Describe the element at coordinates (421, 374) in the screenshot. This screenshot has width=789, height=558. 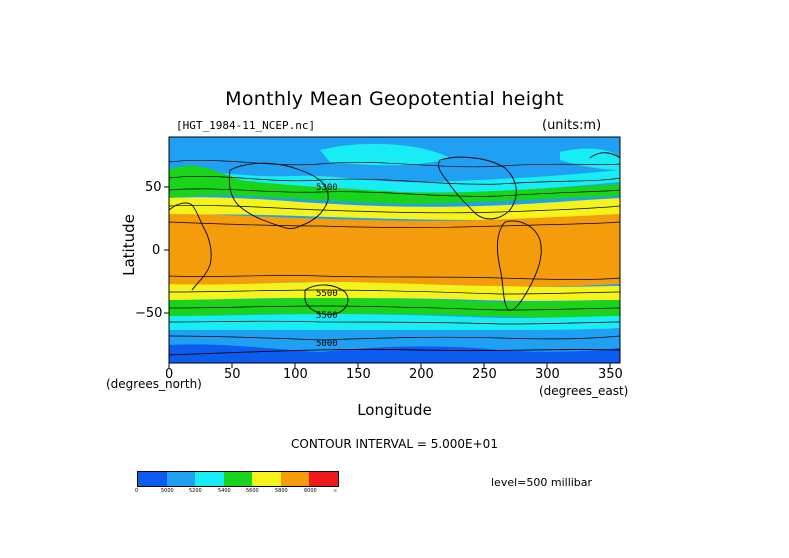
I see `x-tick-label: 200` at that location.